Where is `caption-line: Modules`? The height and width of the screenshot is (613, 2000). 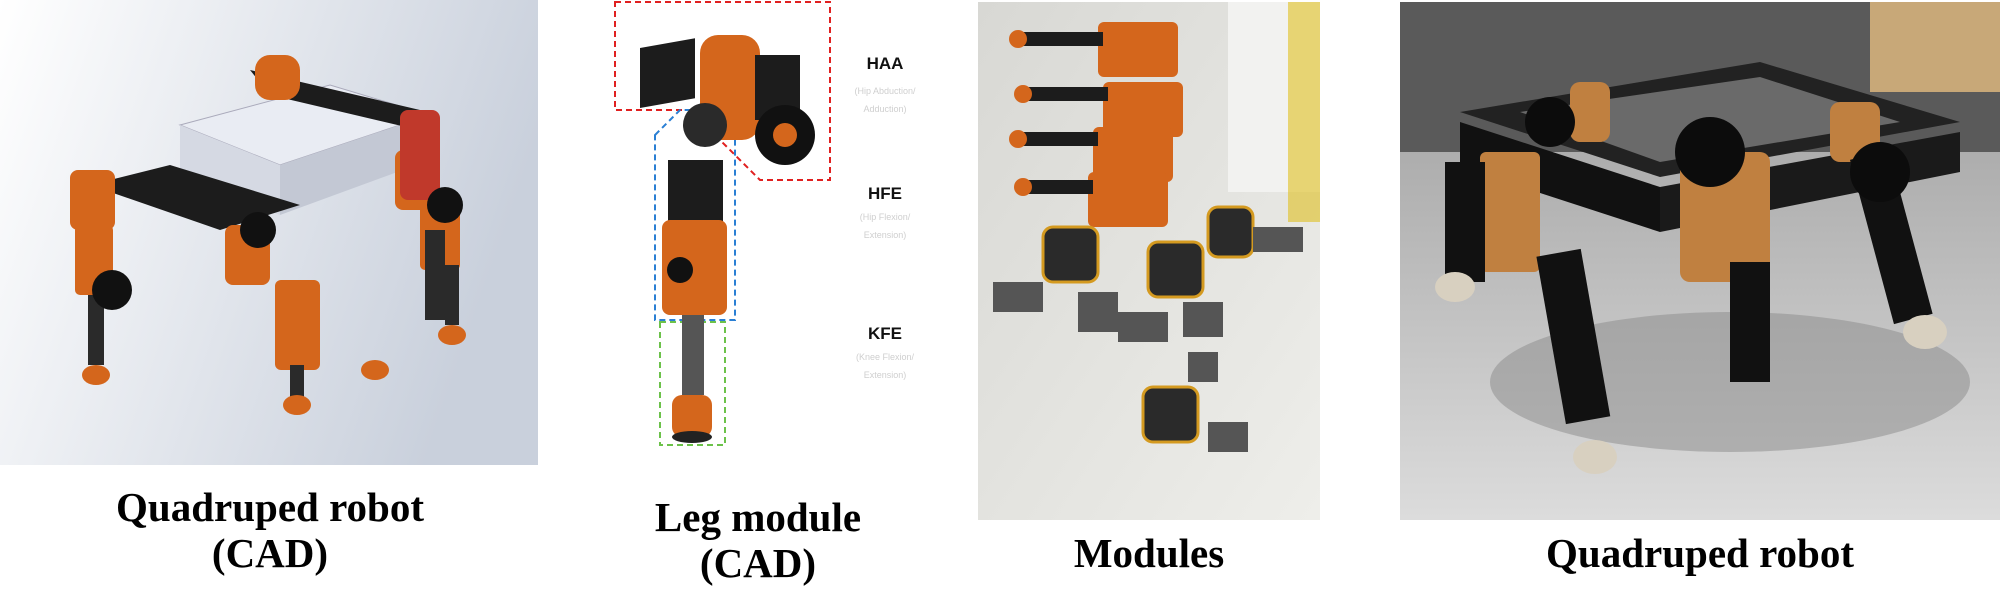 caption-line: Modules is located at coordinates (1149, 553).